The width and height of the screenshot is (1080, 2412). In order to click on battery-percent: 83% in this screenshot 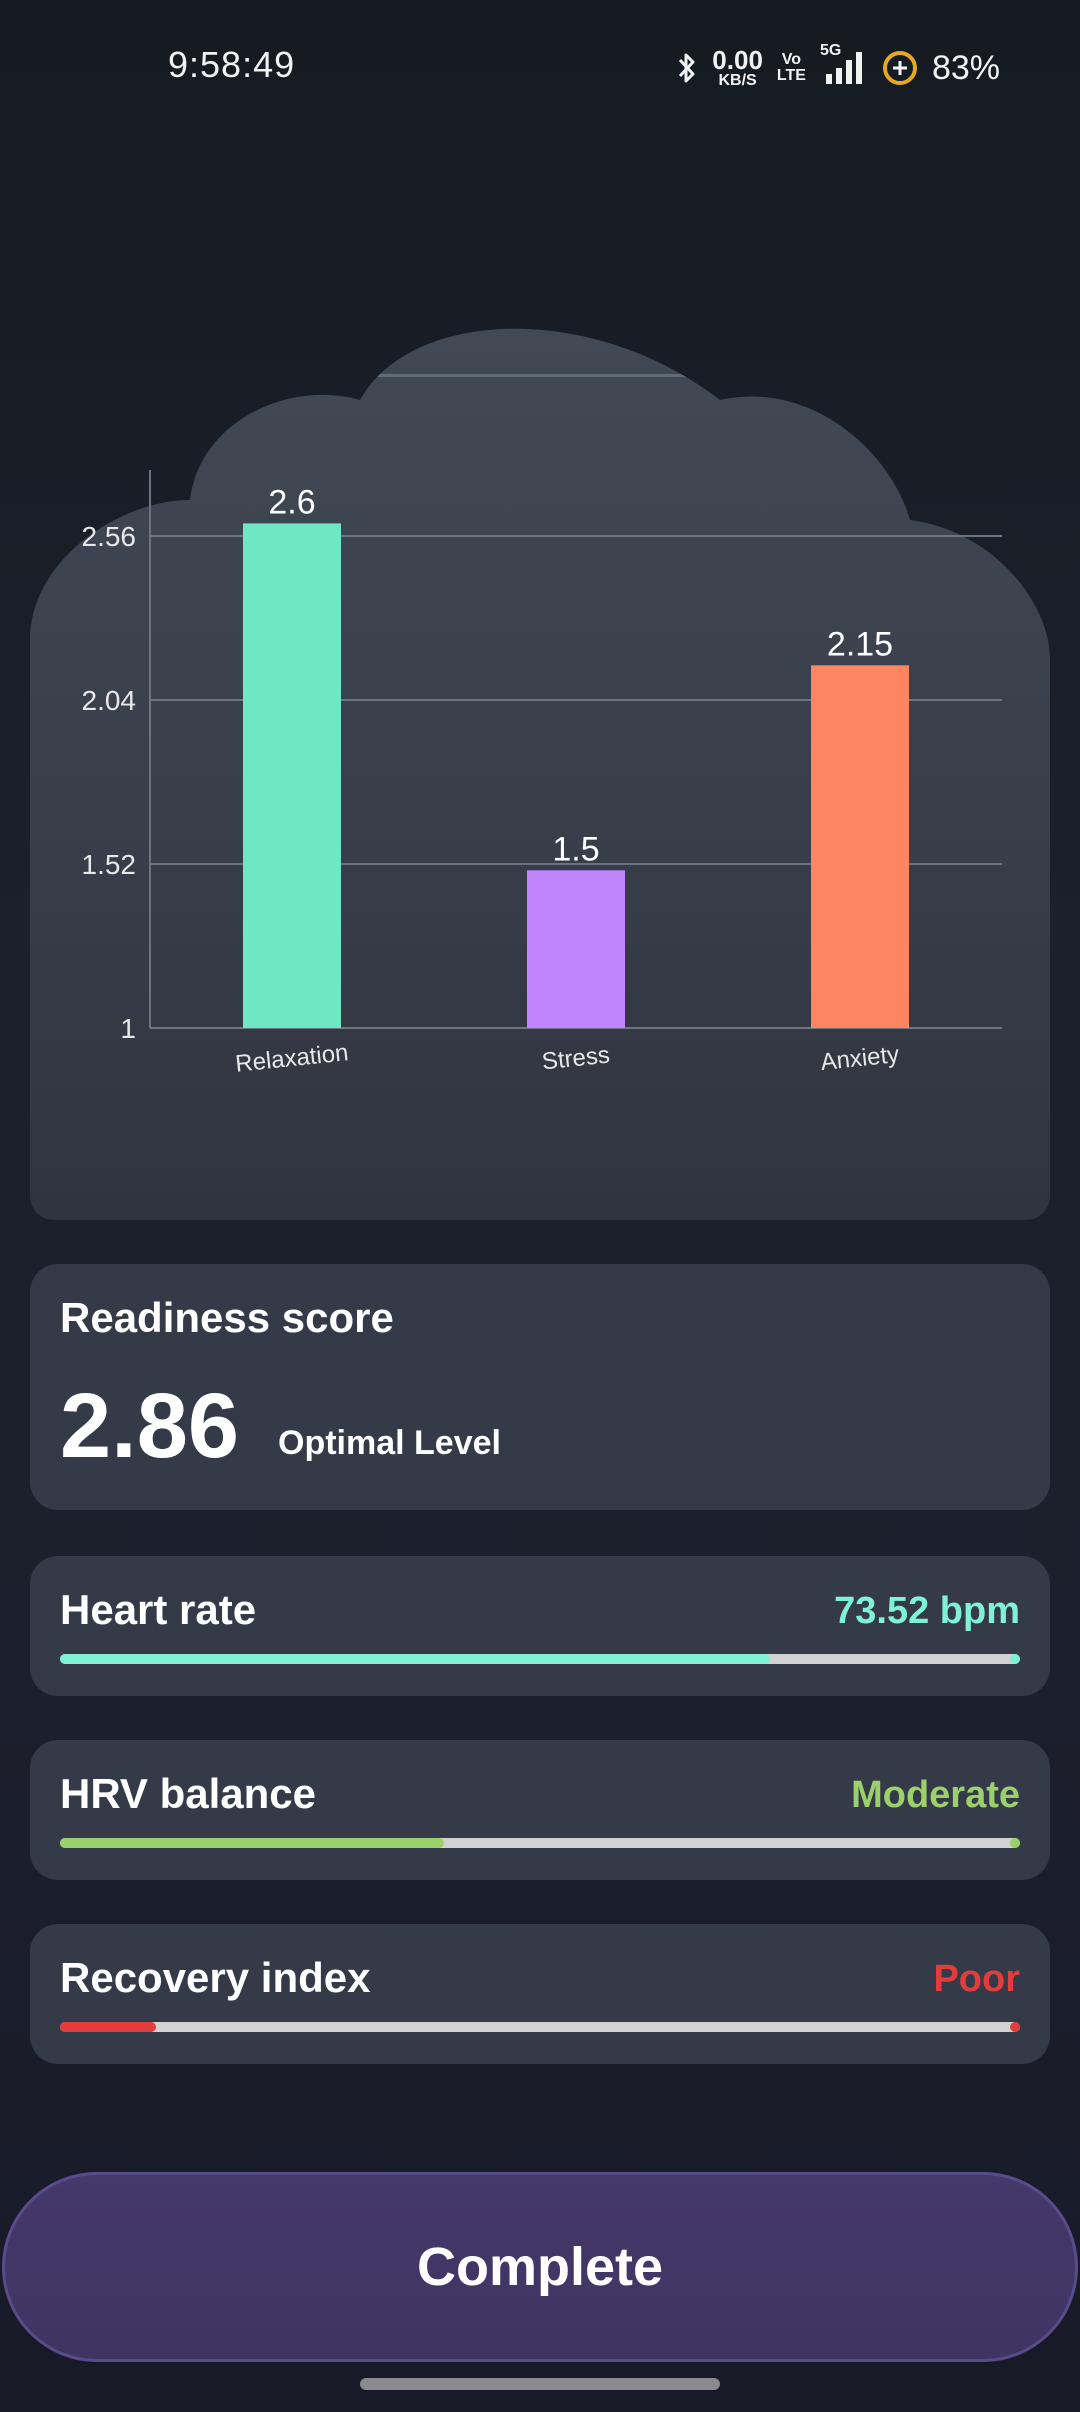, I will do `click(965, 67)`.